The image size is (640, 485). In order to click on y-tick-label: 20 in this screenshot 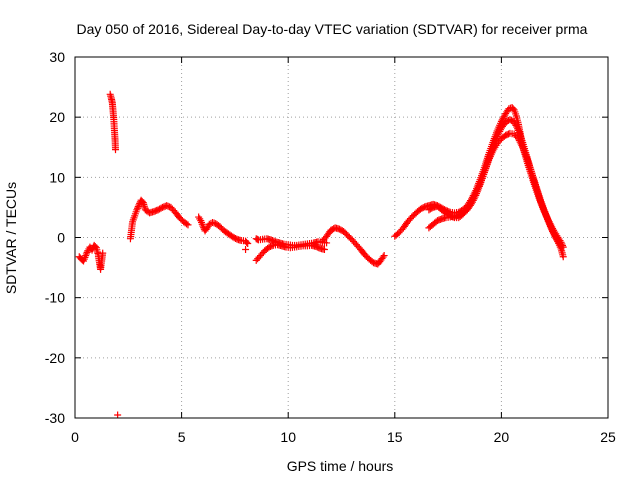, I will do `click(57, 117)`.